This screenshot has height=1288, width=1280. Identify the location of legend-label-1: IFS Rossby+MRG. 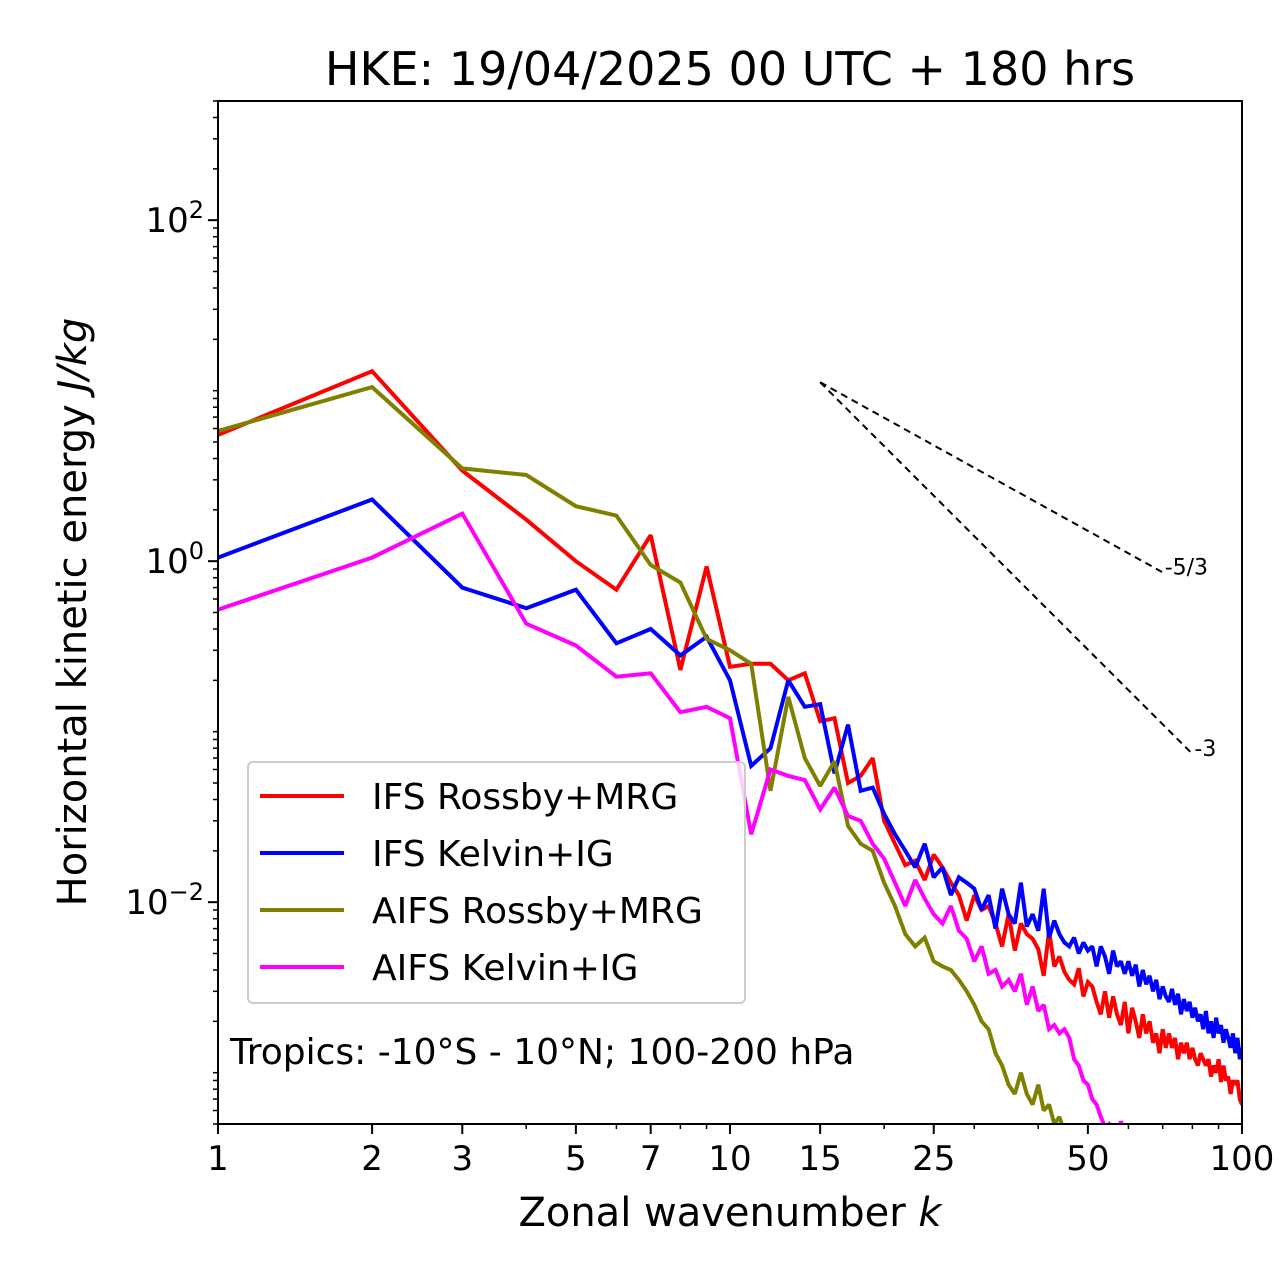
(525, 797).